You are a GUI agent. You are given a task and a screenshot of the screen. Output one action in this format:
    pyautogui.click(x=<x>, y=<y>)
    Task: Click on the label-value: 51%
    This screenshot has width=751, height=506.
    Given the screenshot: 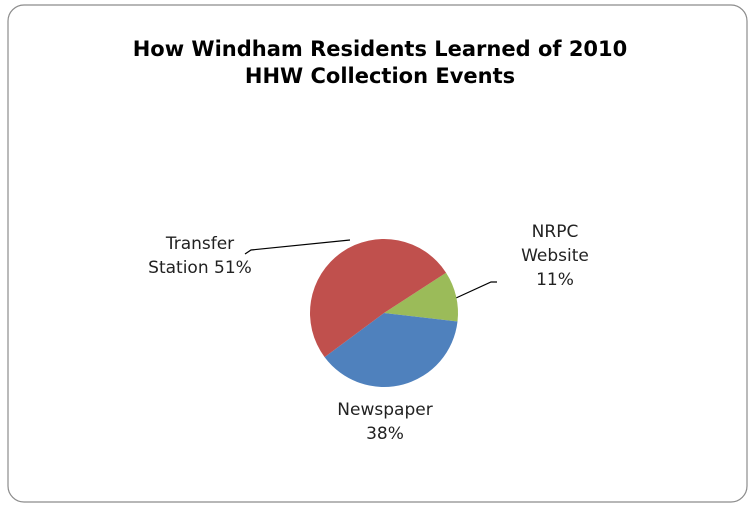 What is the action you would take?
    pyautogui.click(x=233, y=268)
    